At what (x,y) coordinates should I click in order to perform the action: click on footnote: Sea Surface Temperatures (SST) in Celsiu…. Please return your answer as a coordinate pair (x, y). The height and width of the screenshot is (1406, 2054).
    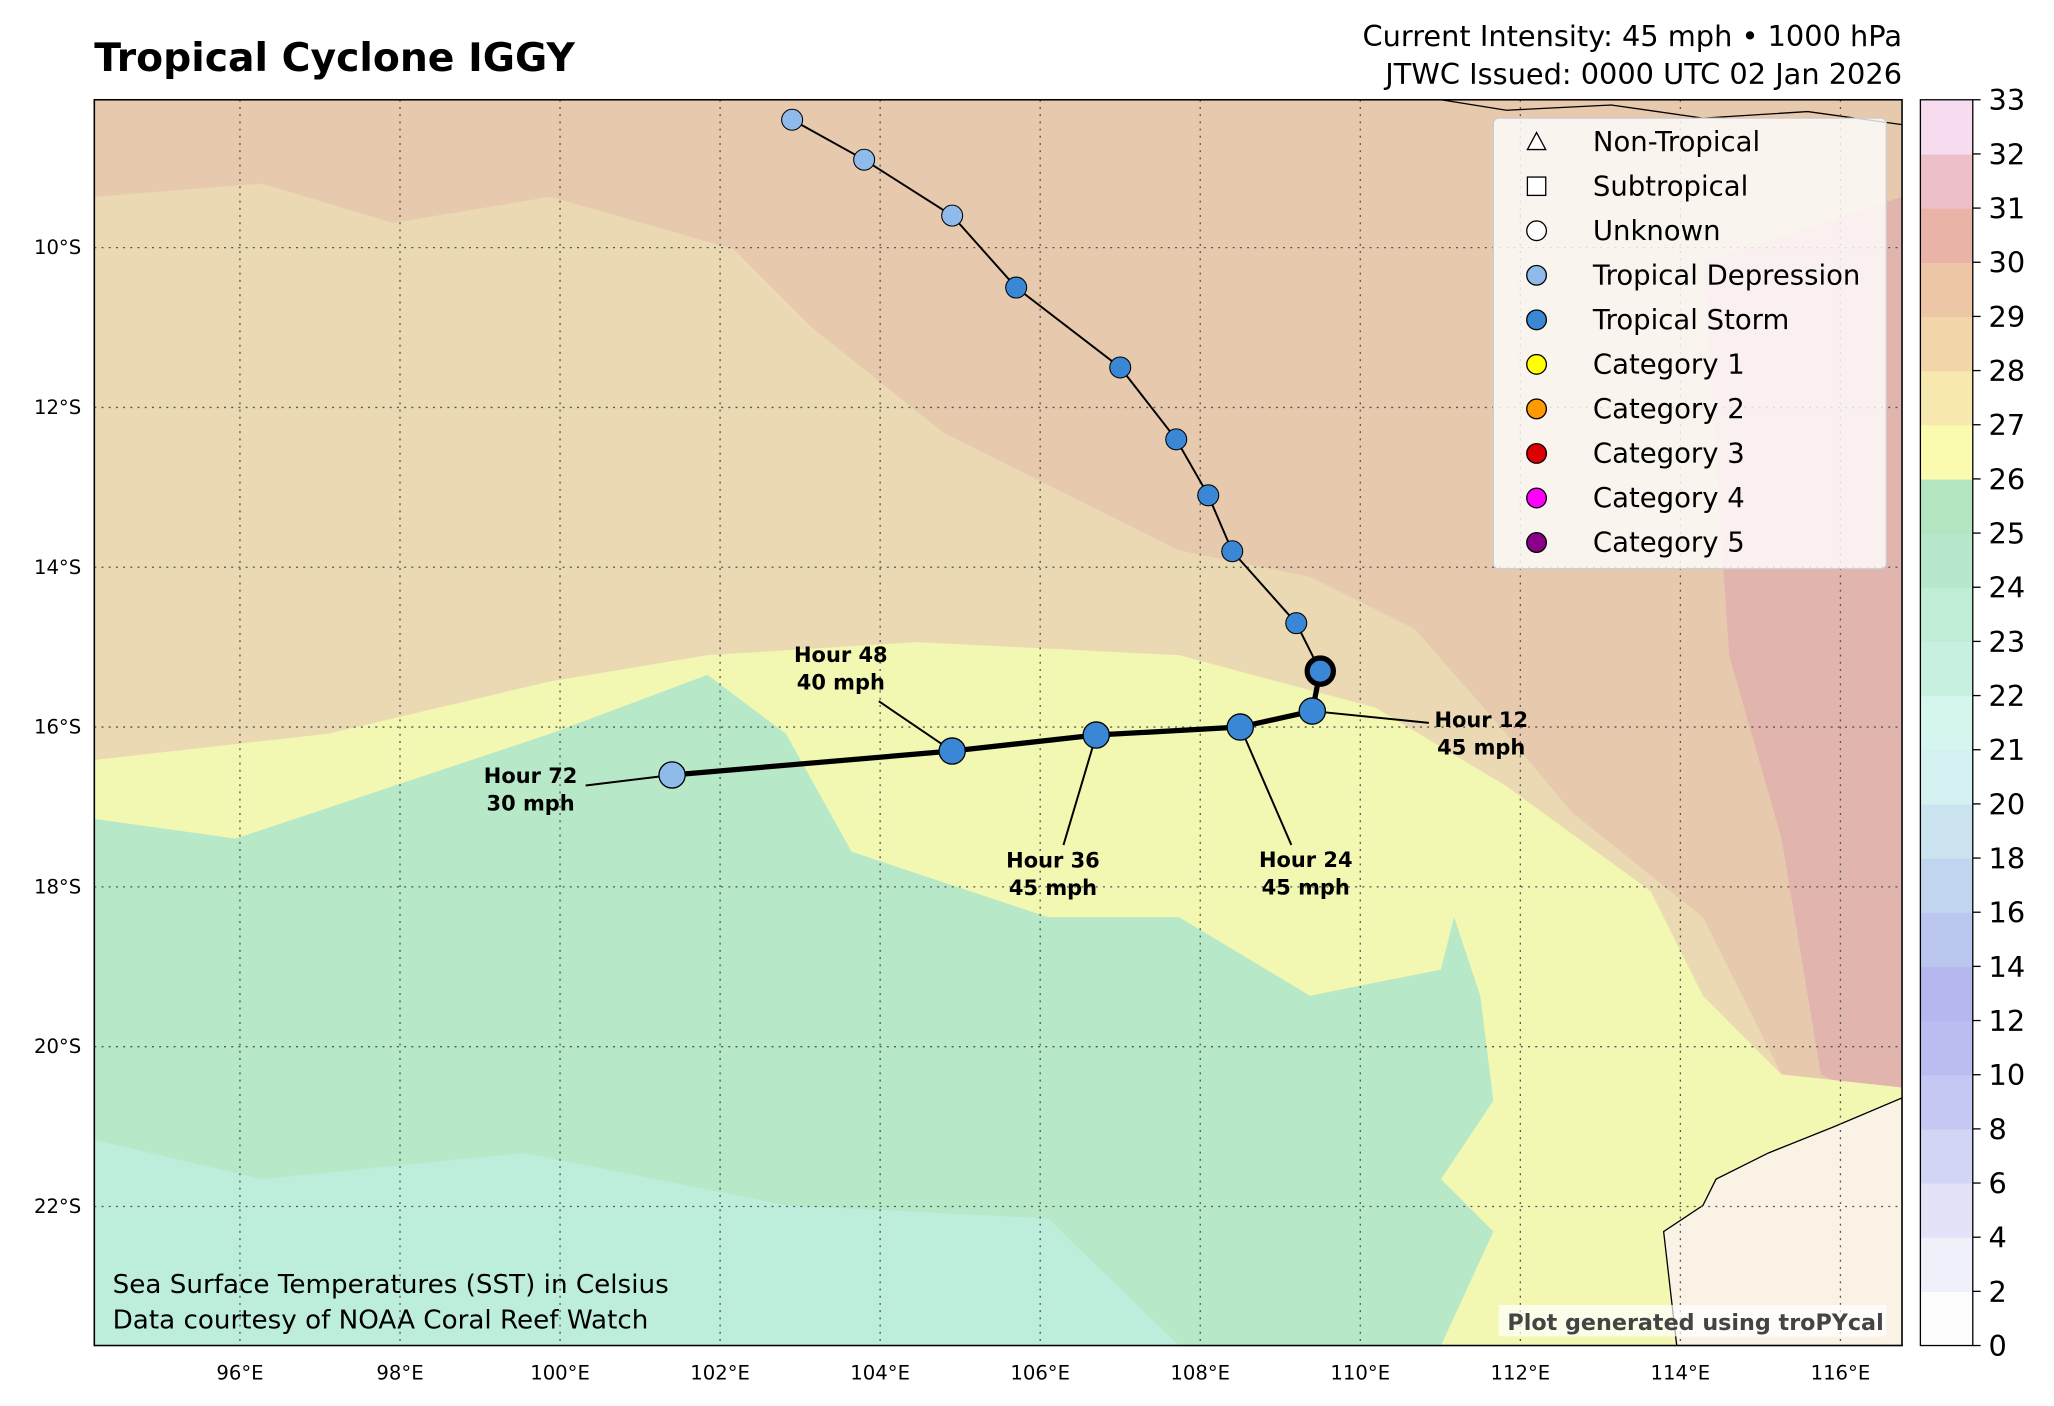
    Looking at the image, I should click on (391, 1285).